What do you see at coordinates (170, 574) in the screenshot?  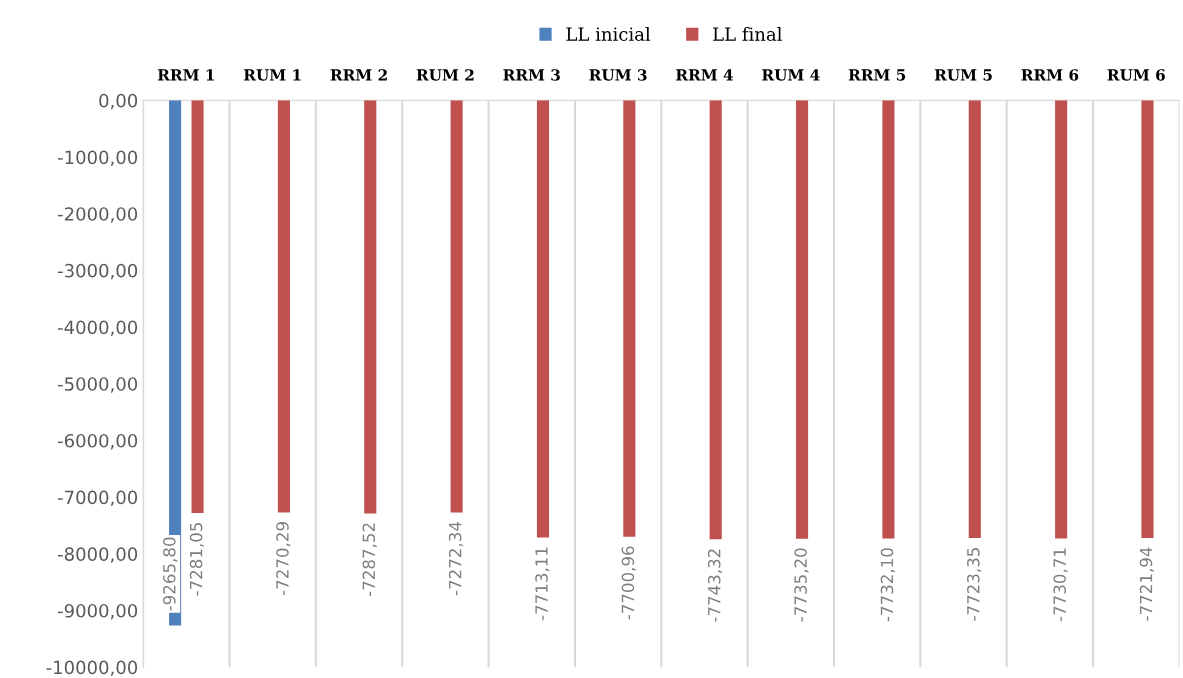 I see `data-label: -9265,80` at bounding box center [170, 574].